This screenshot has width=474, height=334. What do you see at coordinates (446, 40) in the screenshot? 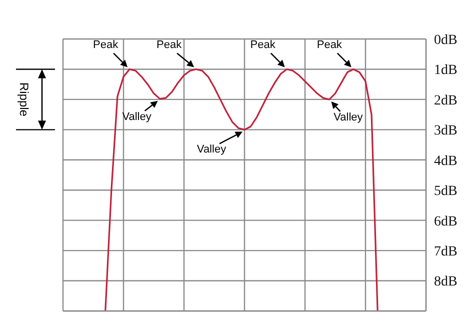
I see `y-tick-label: 0dB` at bounding box center [446, 40].